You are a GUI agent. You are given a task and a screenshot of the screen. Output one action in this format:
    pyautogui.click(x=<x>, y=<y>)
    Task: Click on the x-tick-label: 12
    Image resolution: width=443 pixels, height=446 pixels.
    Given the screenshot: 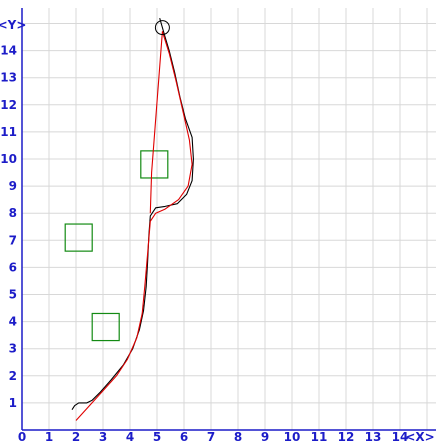 What is the action you would take?
    pyautogui.click(x=346, y=437)
    